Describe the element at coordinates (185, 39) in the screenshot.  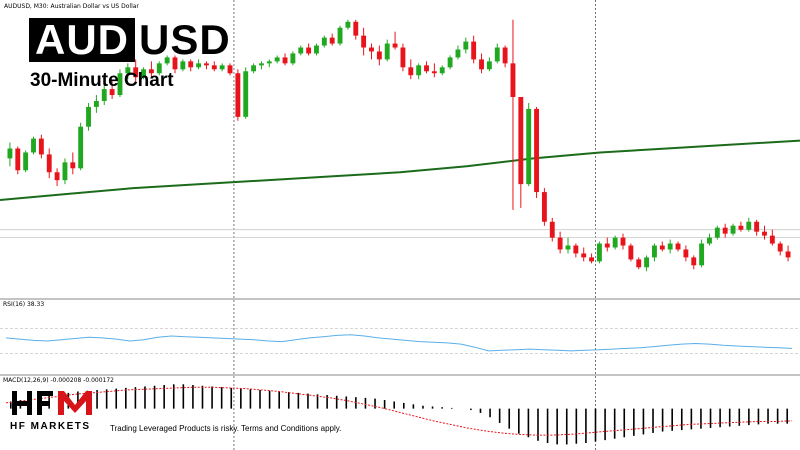
I see `title-quote-currency: USD` at that location.